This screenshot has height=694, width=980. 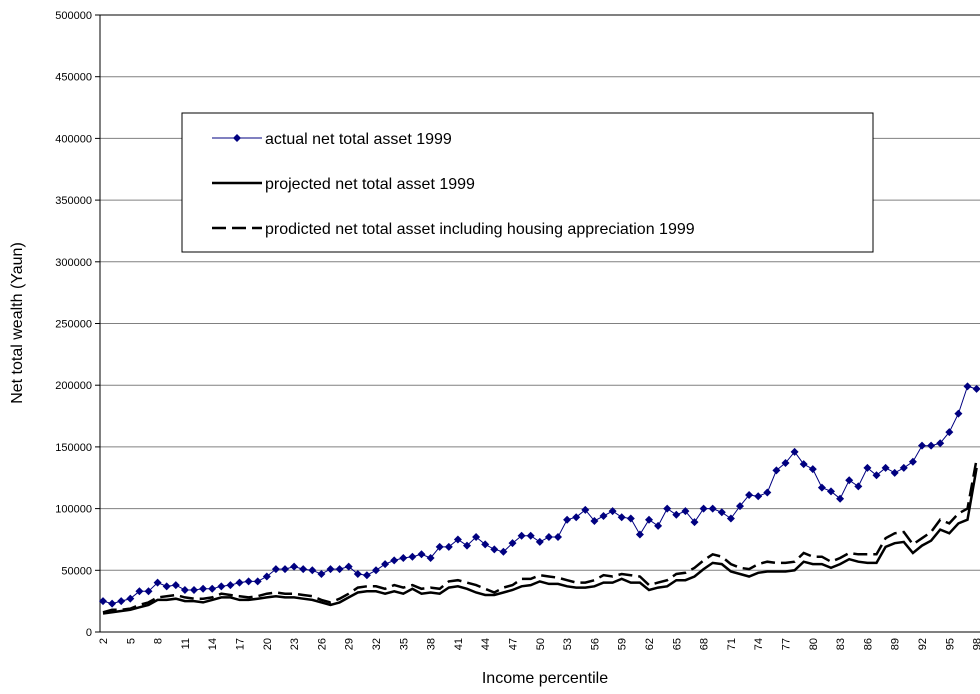 What do you see at coordinates (787, 644) in the screenshot?
I see `x-tick-label: 77` at bounding box center [787, 644].